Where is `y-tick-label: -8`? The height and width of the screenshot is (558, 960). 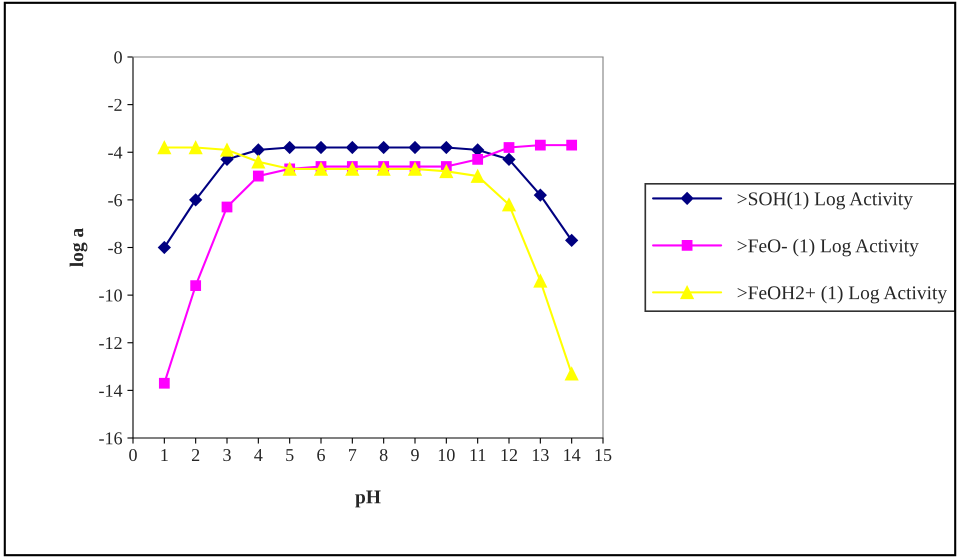
y-tick-label: -8 is located at coordinates (115, 248).